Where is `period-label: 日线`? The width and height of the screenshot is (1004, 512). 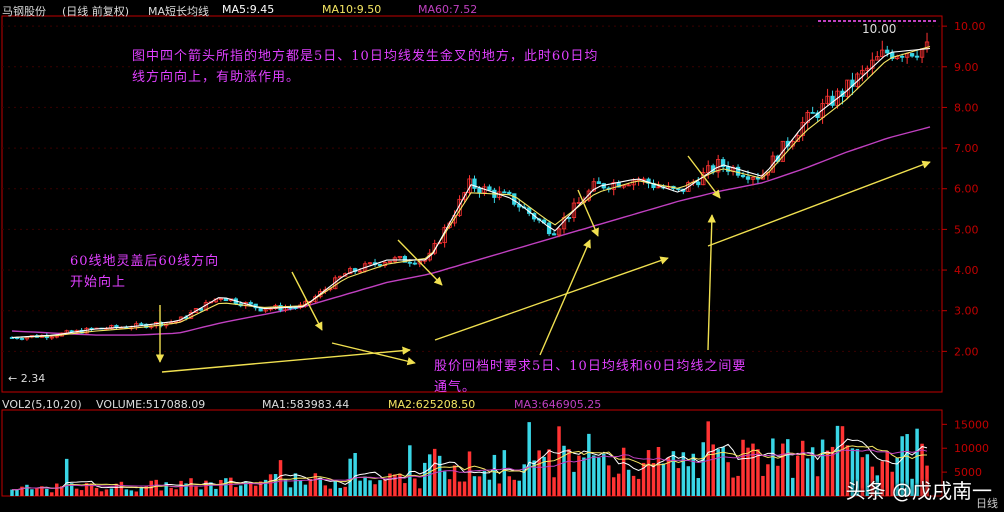
period-label: 日线 is located at coordinates (987, 503).